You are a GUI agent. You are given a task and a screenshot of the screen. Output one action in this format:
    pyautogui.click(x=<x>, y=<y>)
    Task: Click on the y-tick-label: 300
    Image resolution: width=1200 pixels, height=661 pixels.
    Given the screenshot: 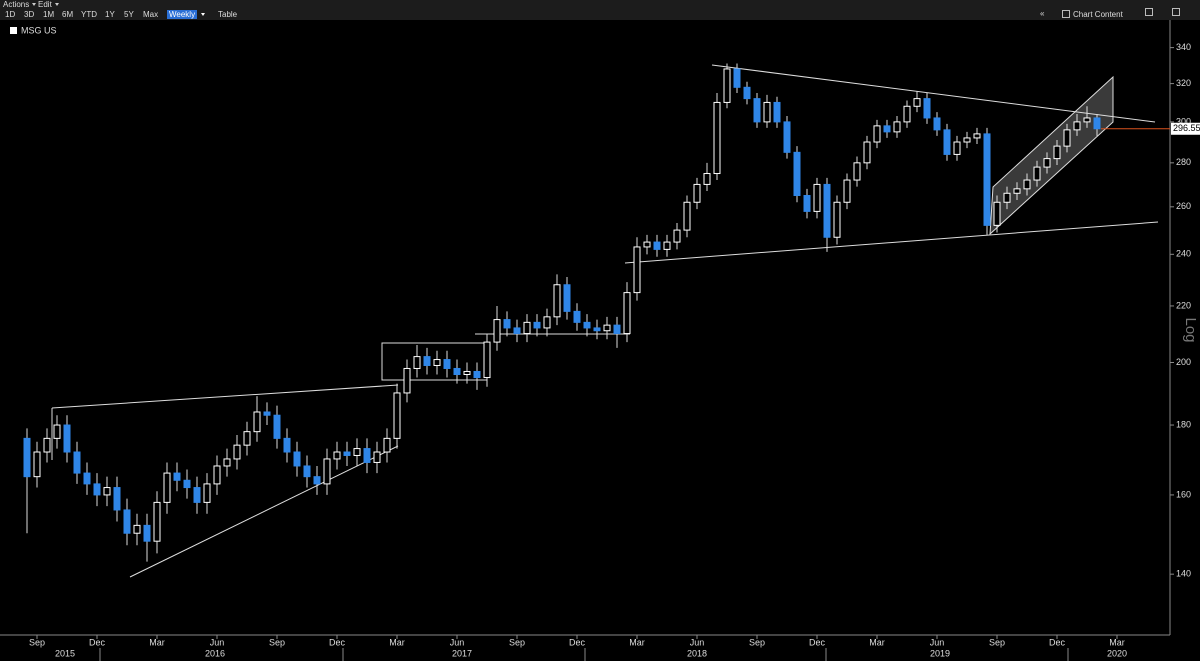 What is the action you would take?
    pyautogui.click(x=1183, y=121)
    